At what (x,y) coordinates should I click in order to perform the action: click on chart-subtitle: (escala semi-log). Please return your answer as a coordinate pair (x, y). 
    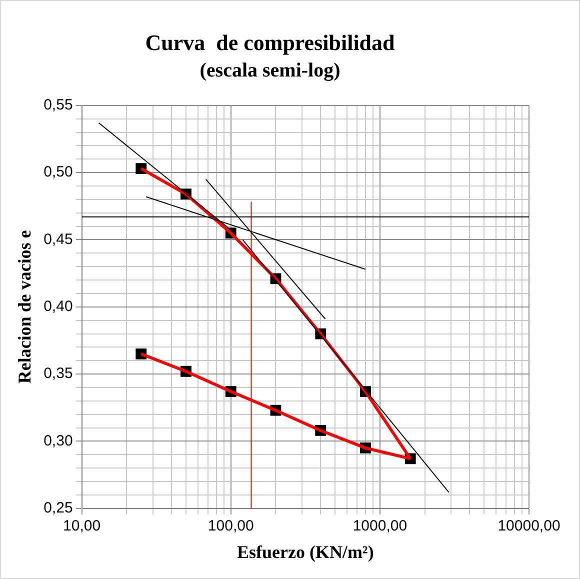
    Looking at the image, I should click on (270, 71).